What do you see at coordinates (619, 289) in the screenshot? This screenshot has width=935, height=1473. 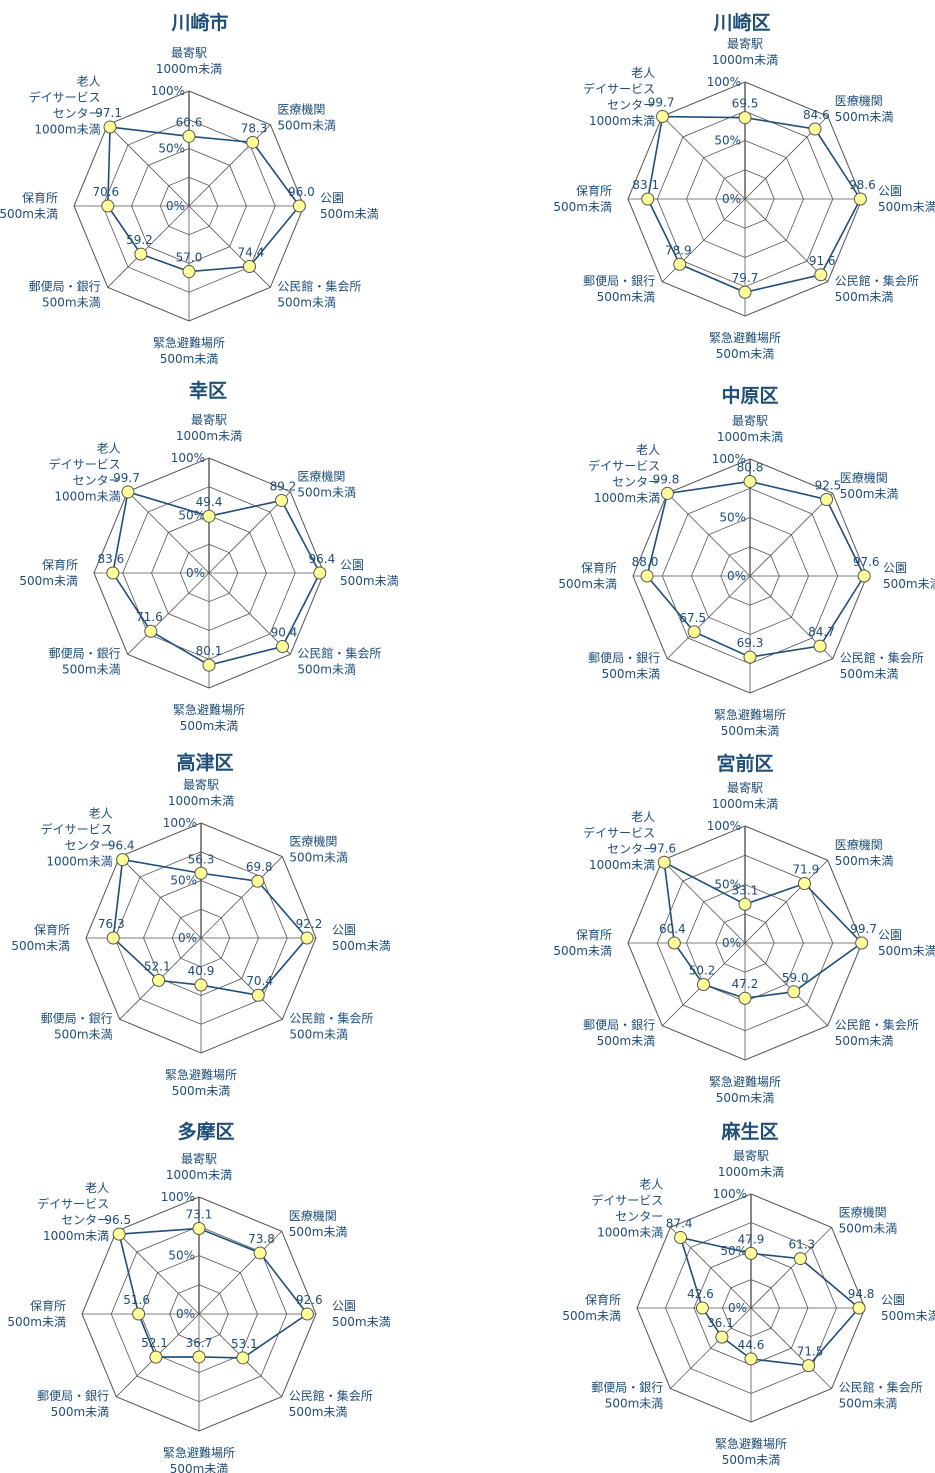 I see `chart-1-axis-label: 郵便局・銀行 500m未満` at bounding box center [619, 289].